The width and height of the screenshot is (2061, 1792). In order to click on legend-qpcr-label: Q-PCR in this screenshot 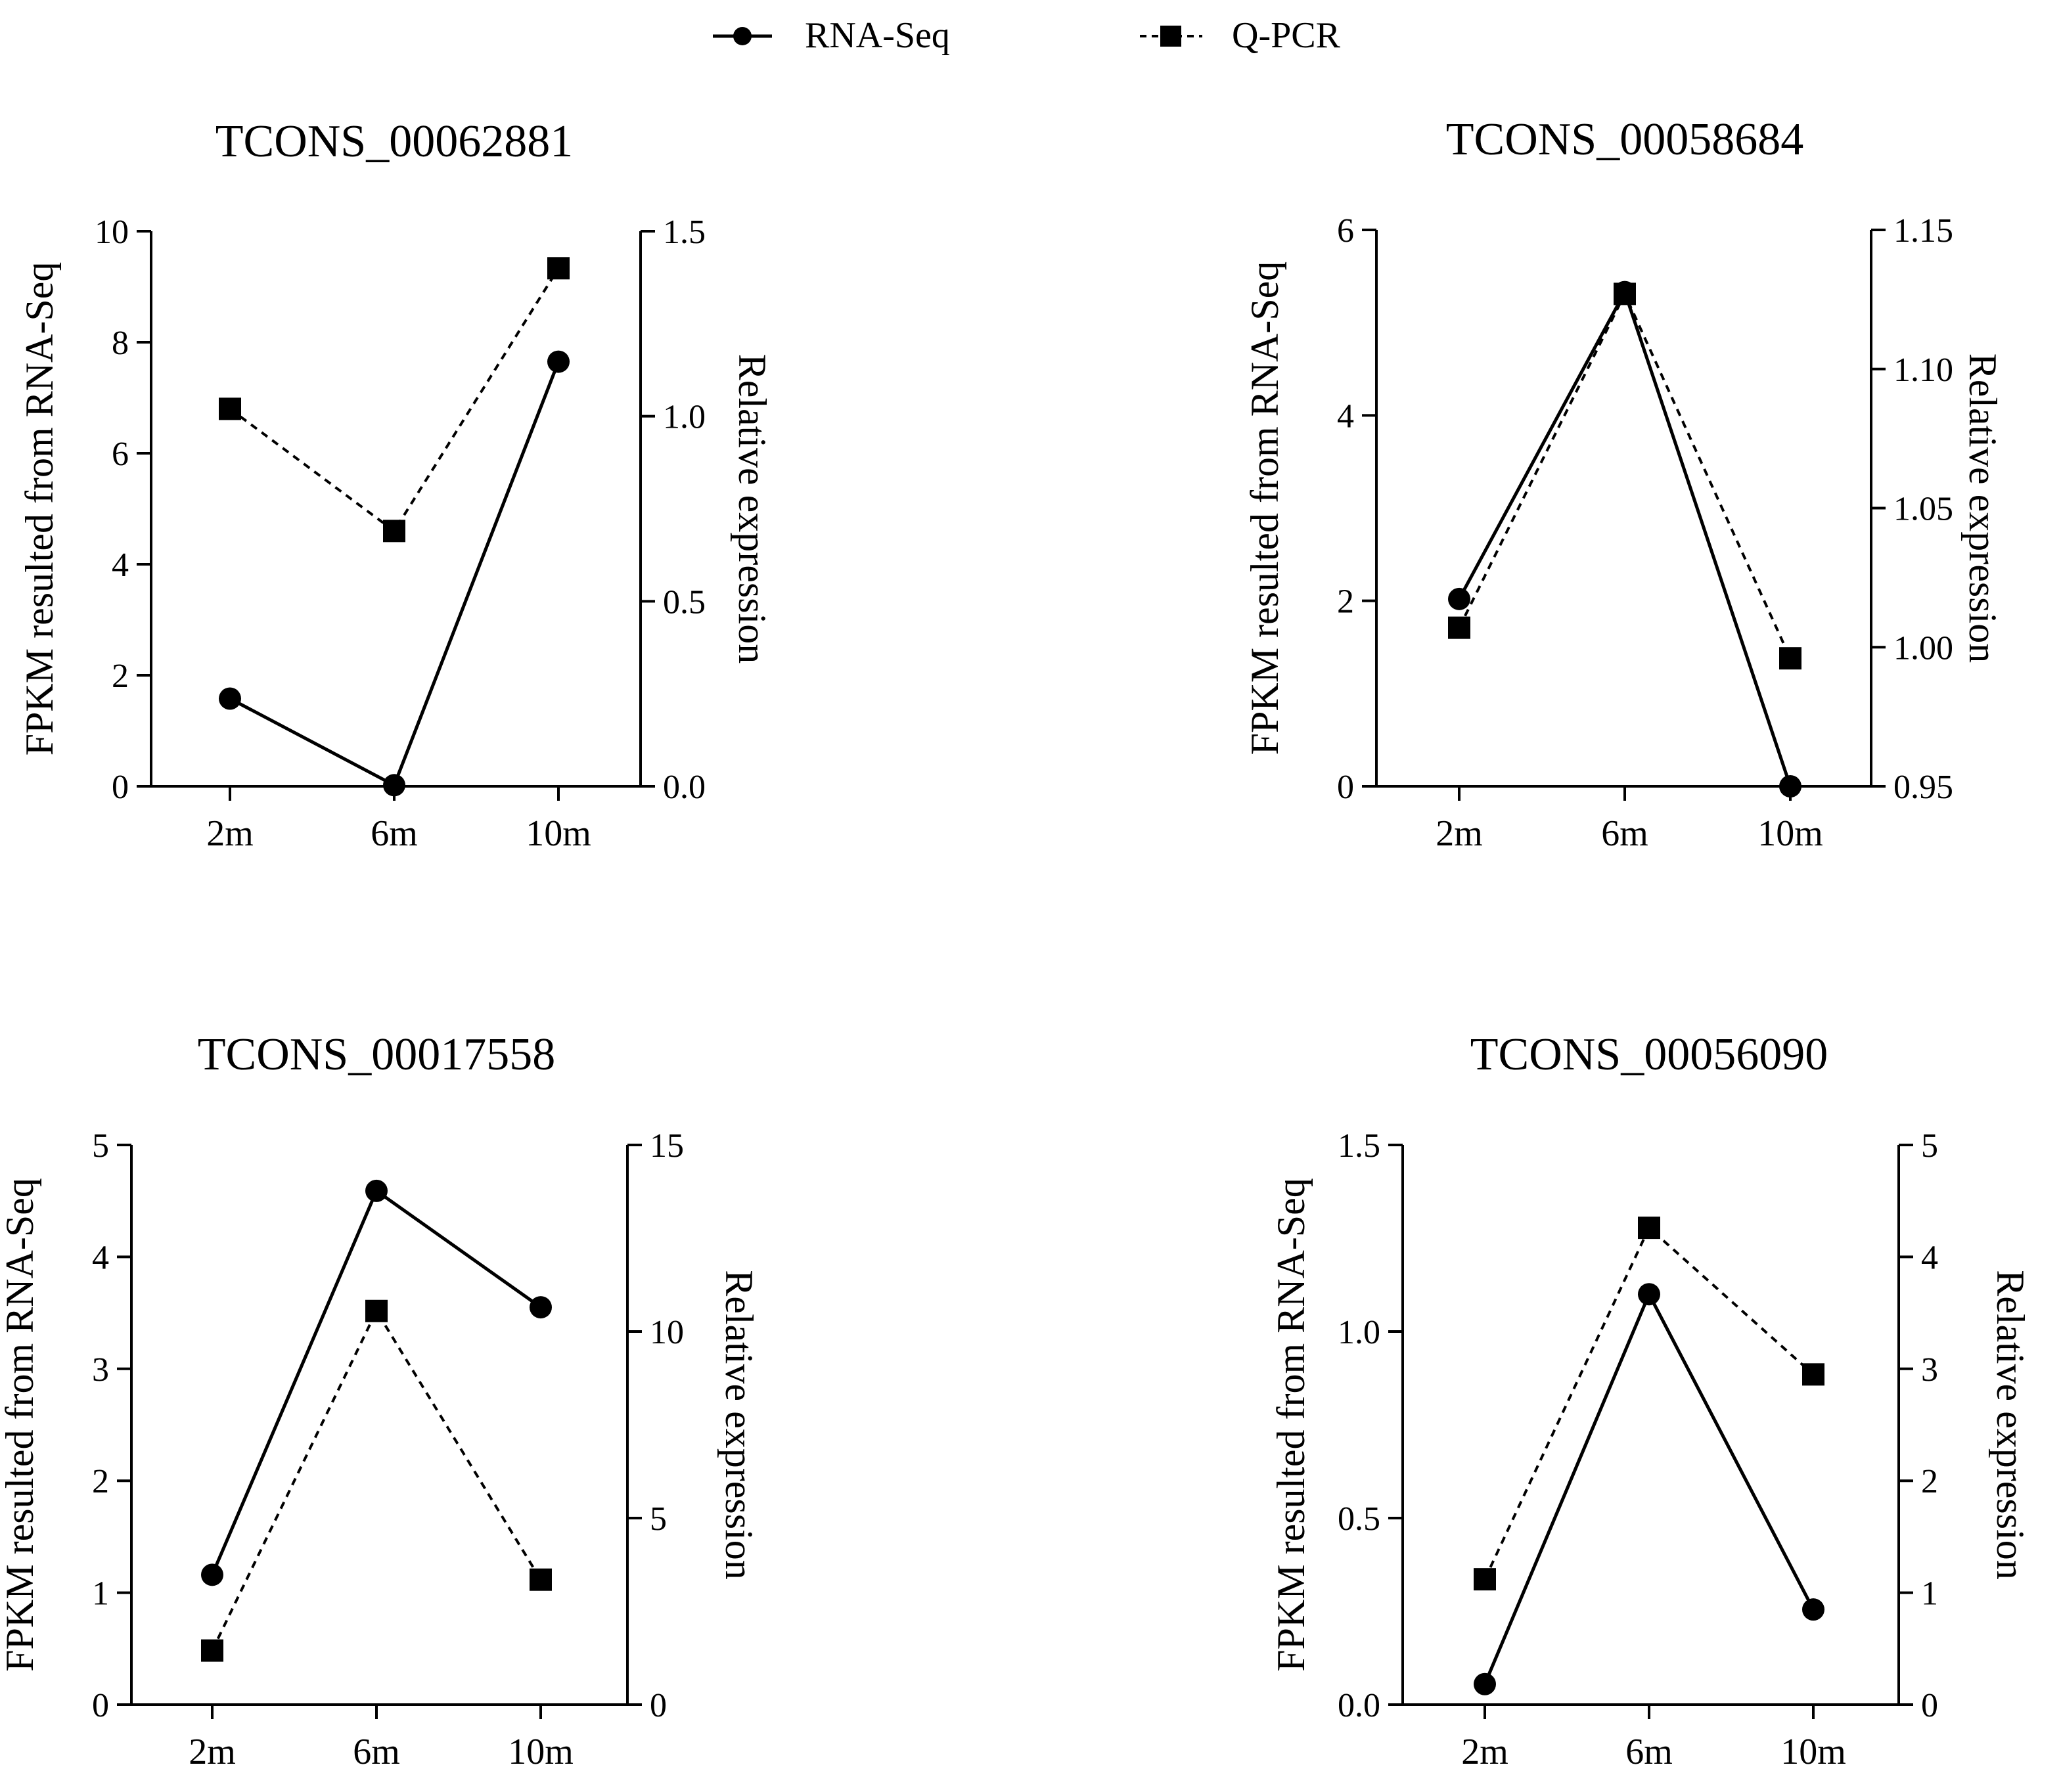, I will do `click(1286, 35)`.